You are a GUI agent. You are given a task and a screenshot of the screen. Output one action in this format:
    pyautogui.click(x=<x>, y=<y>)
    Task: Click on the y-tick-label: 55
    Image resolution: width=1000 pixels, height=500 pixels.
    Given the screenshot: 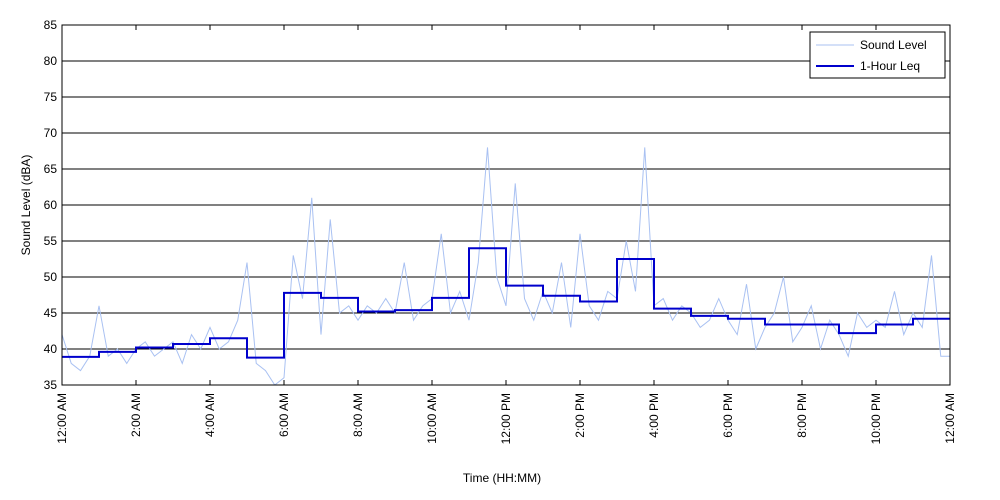 What is the action you would take?
    pyautogui.click(x=51, y=241)
    